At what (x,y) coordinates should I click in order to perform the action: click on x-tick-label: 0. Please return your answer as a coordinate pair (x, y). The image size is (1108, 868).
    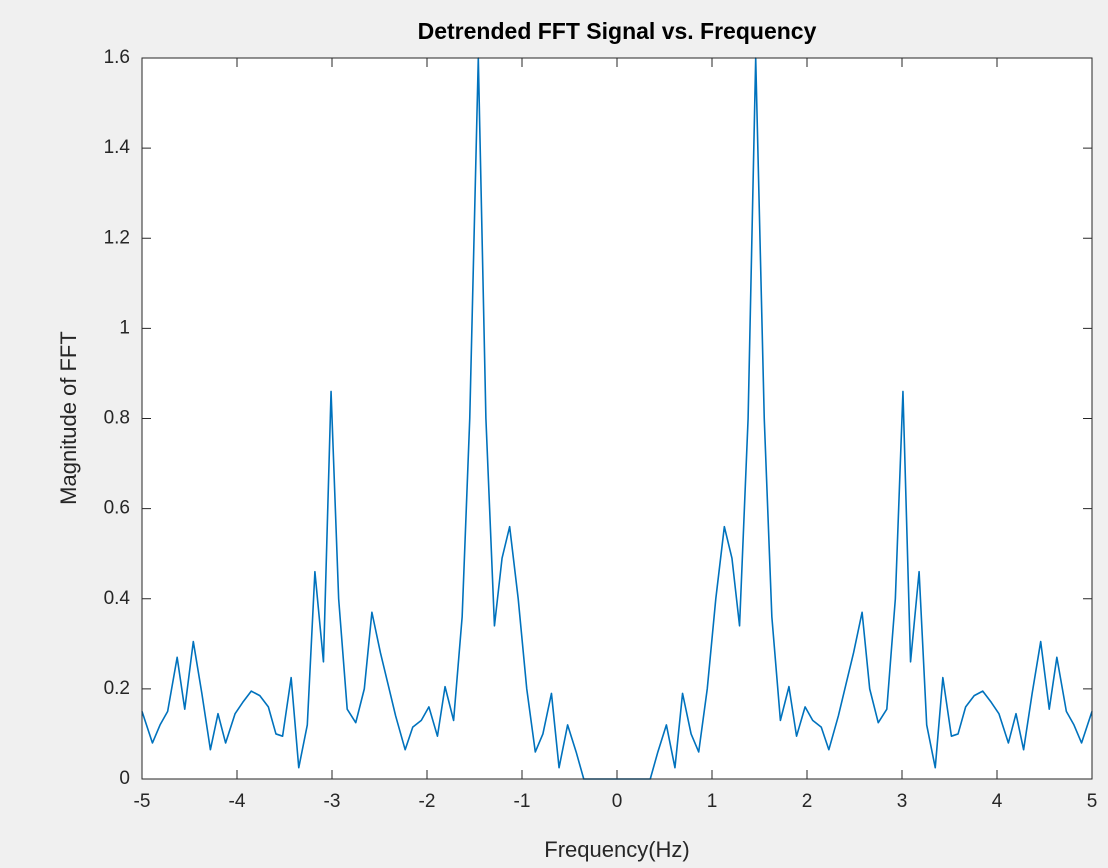
    Looking at the image, I should click on (617, 801).